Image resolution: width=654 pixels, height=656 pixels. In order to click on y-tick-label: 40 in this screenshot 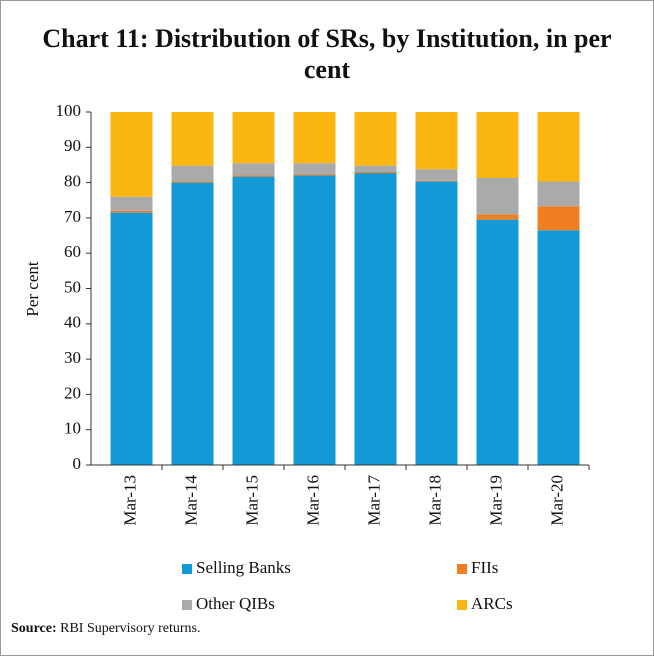, I will do `click(72, 322)`.